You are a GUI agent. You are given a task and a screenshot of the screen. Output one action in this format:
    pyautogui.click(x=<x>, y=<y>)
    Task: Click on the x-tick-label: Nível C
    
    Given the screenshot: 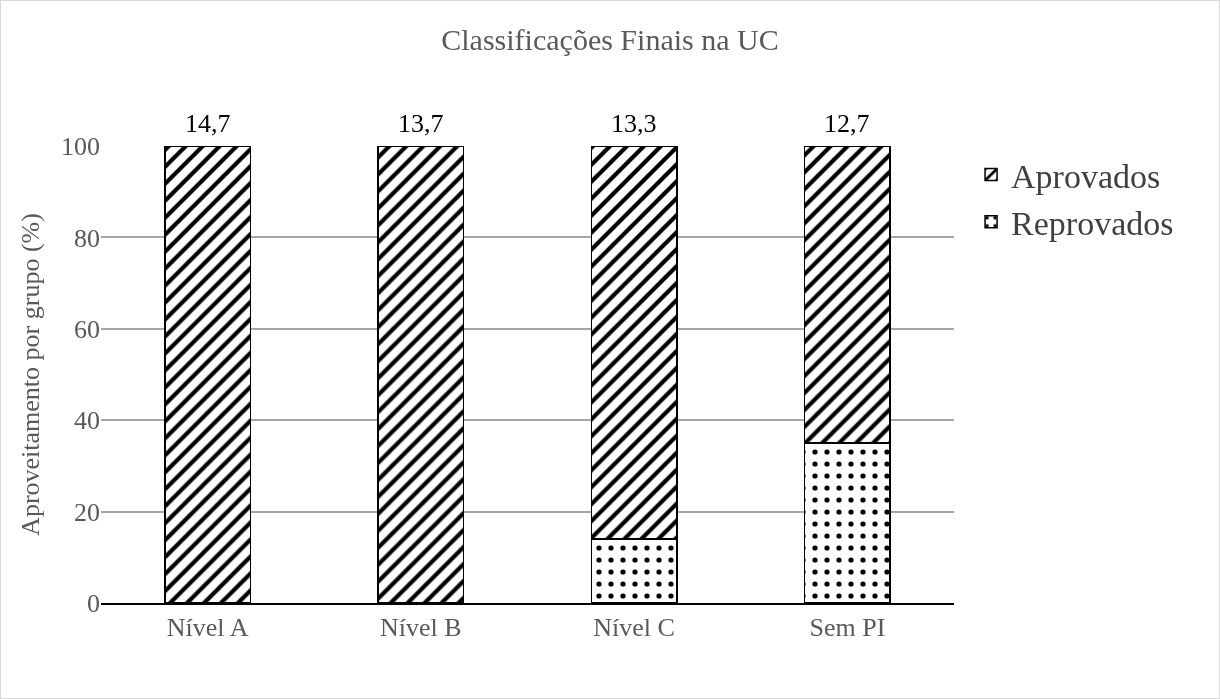 What is the action you would take?
    pyautogui.click(x=634, y=627)
    